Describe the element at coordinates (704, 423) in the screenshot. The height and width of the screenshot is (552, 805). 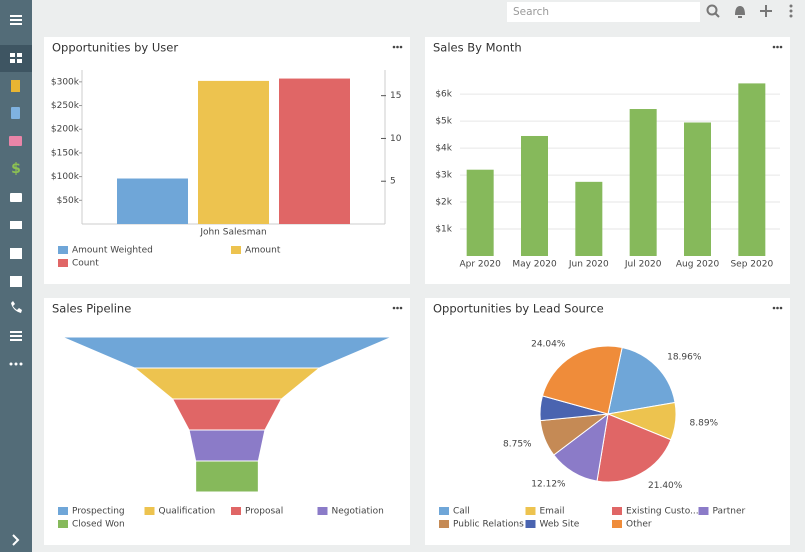
I see `data-label: 8.89%` at that location.